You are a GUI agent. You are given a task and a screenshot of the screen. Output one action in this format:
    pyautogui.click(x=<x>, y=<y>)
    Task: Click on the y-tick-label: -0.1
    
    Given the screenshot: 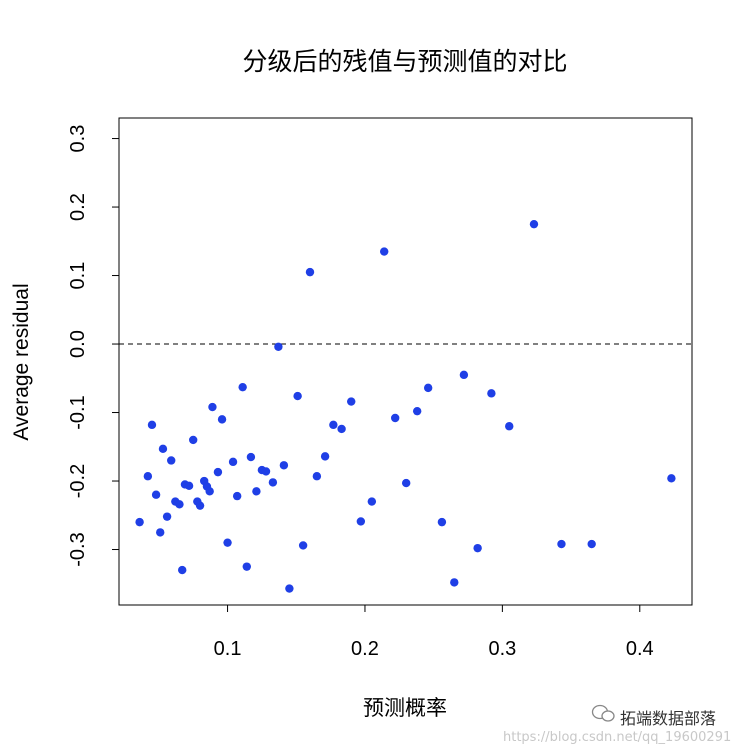 What is the action you would take?
    pyautogui.click(x=78, y=412)
    